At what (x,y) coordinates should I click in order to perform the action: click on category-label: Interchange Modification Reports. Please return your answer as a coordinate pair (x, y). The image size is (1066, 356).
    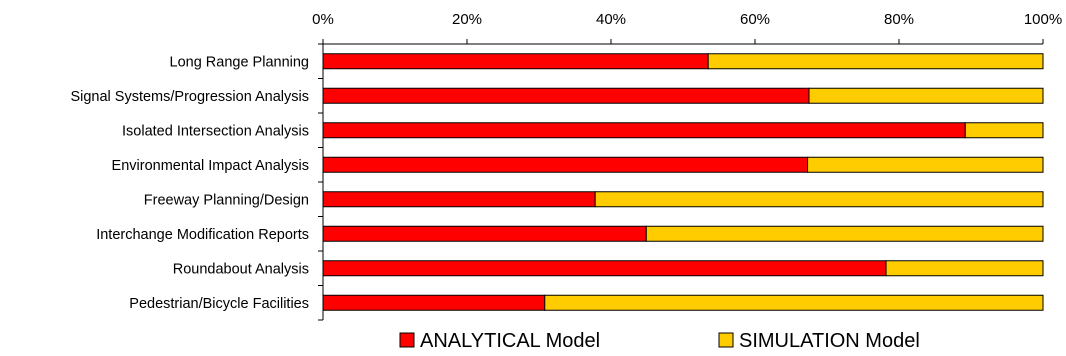
    Looking at the image, I should click on (202, 235).